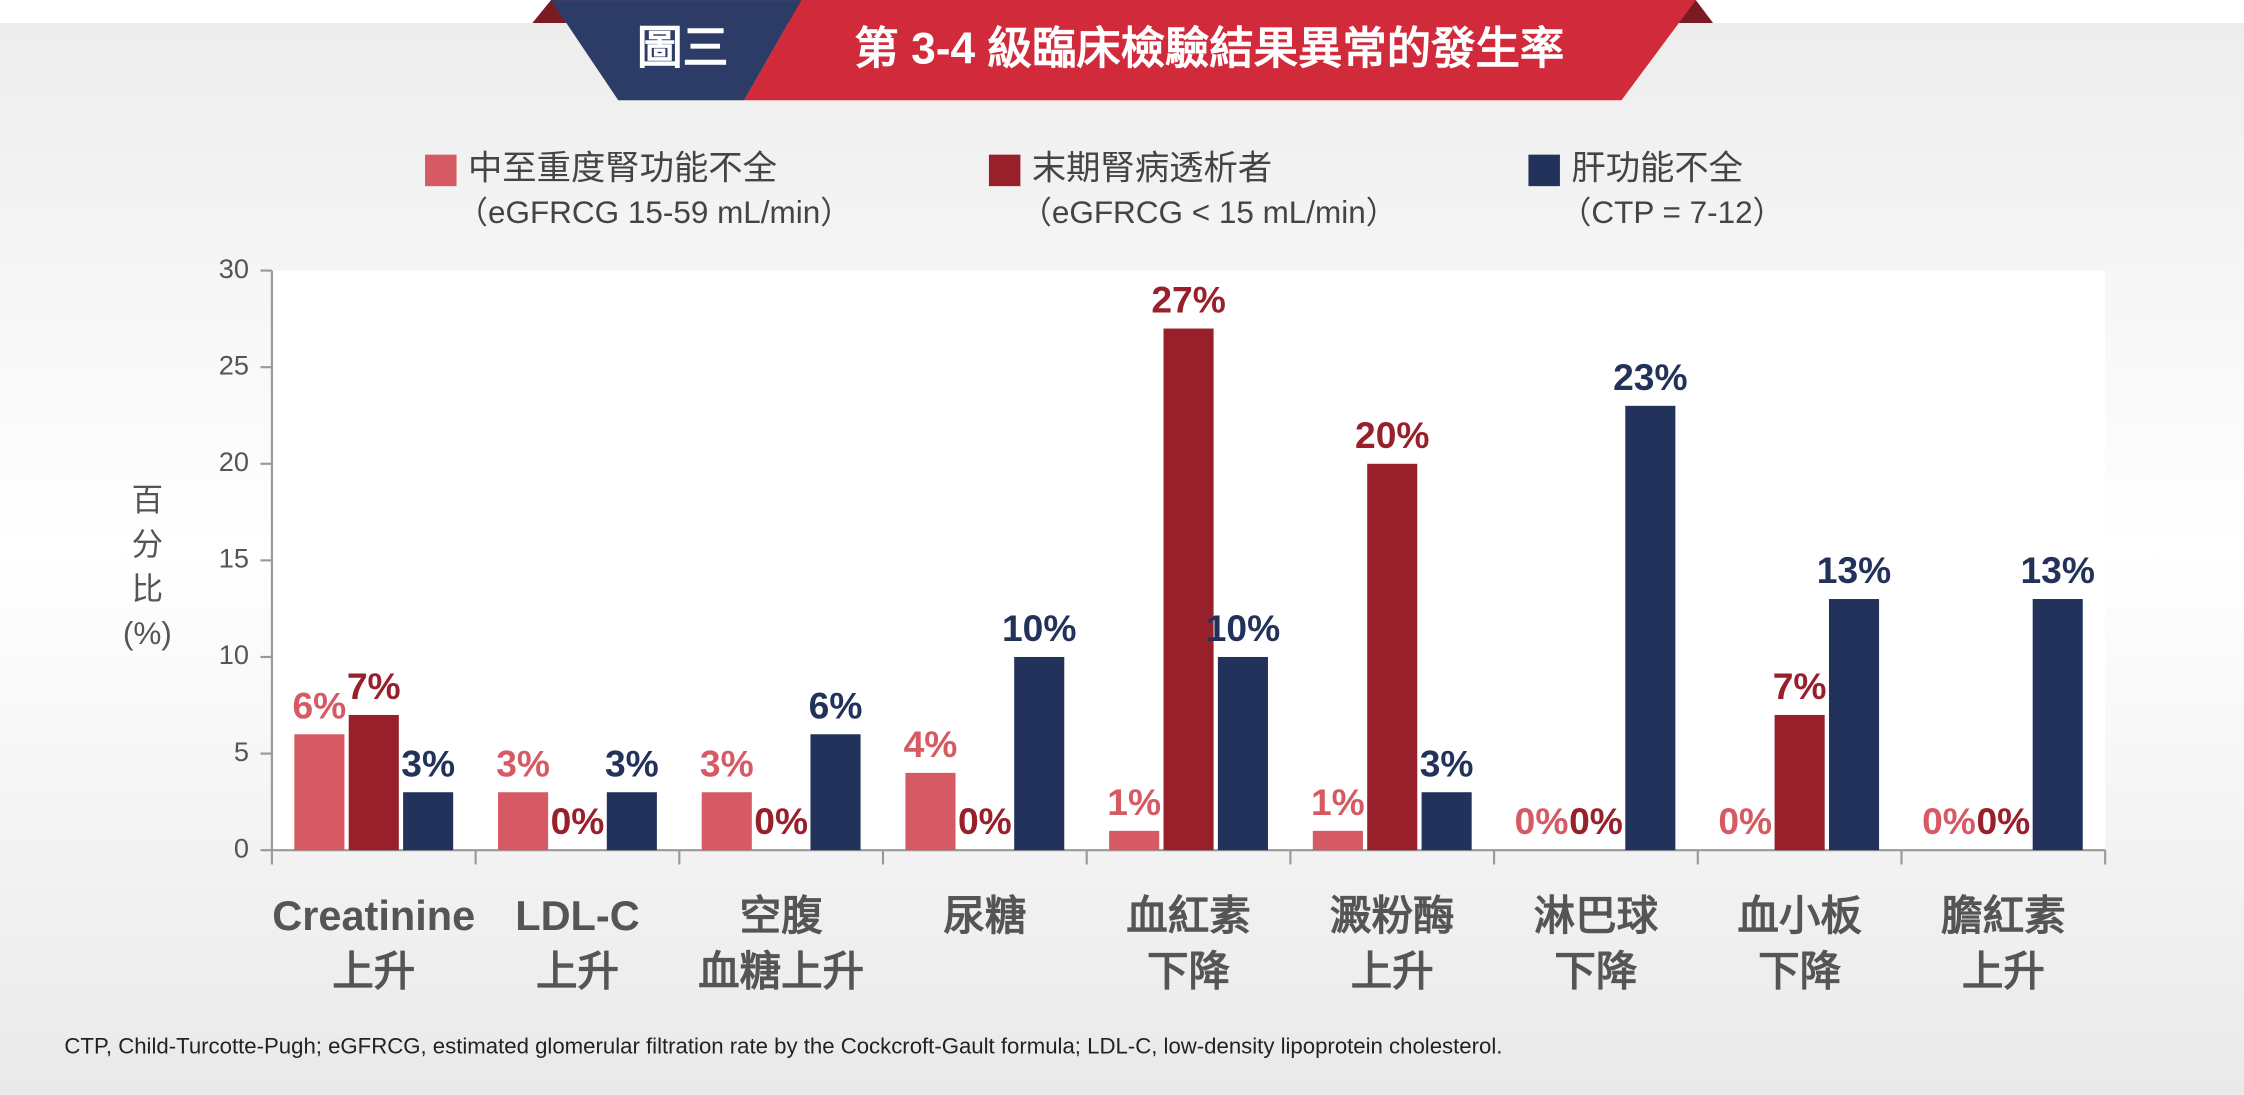 This screenshot has width=2244, height=1095. What do you see at coordinates (1188, 915) in the screenshot?
I see `x-tick-label: 血紅素` at bounding box center [1188, 915].